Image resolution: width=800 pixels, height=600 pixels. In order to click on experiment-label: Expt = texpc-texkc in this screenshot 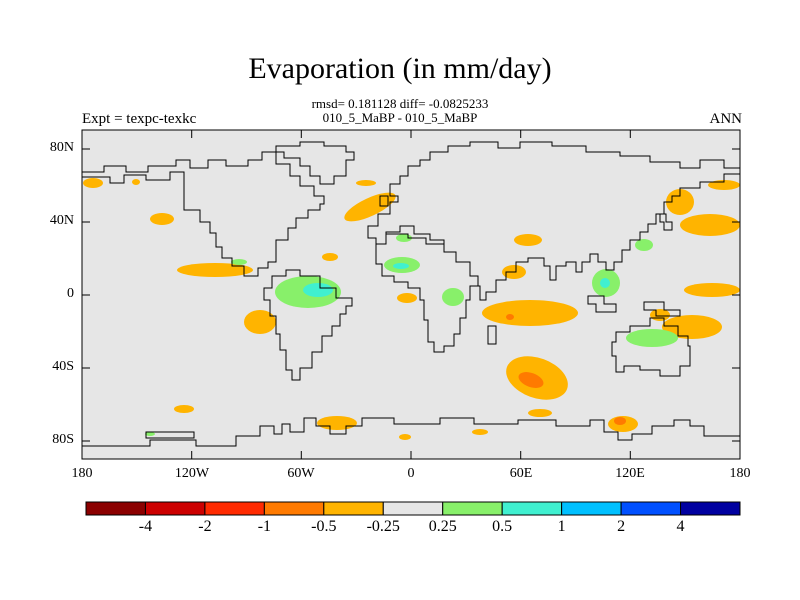, I will do `click(139, 119)`.